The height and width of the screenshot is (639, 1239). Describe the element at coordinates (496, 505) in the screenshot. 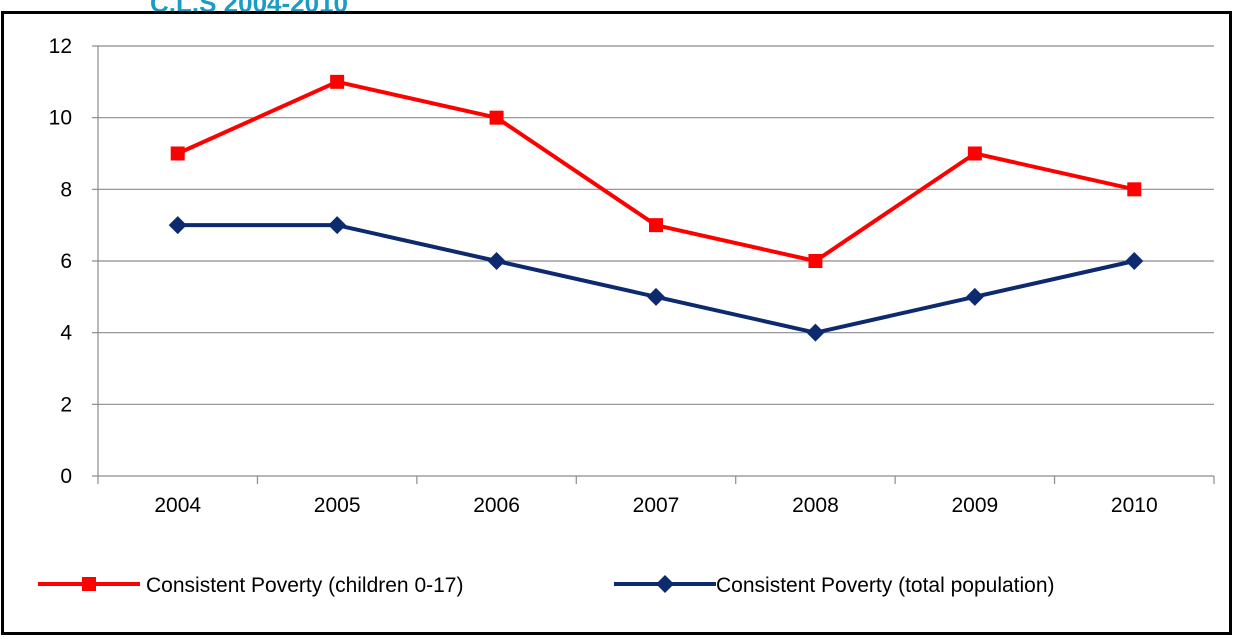

I see `x-tick-label-2006: 2006` at that location.